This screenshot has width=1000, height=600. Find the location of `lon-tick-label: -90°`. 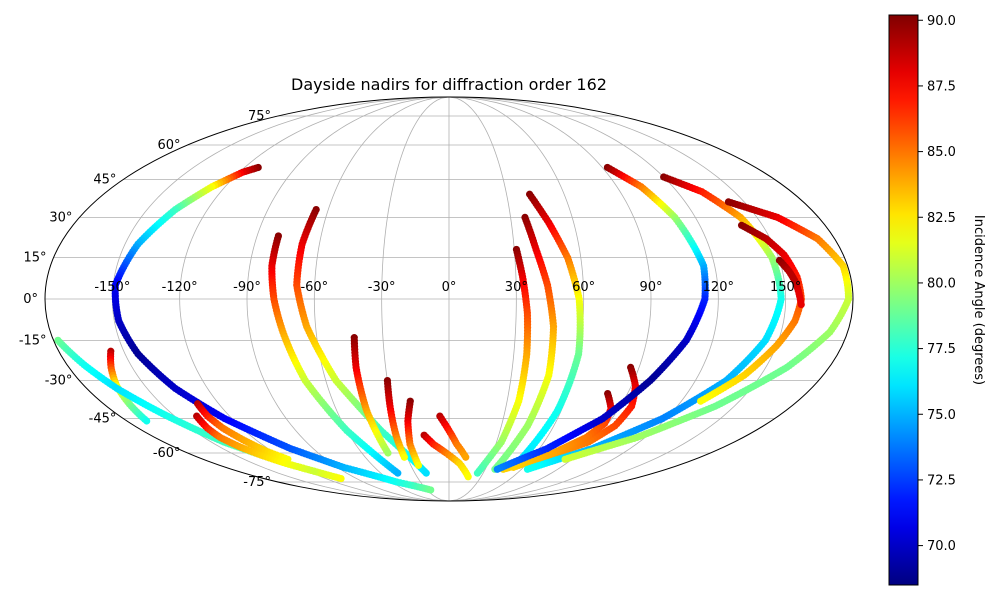

lon-tick-label: -90° is located at coordinates (247, 287).